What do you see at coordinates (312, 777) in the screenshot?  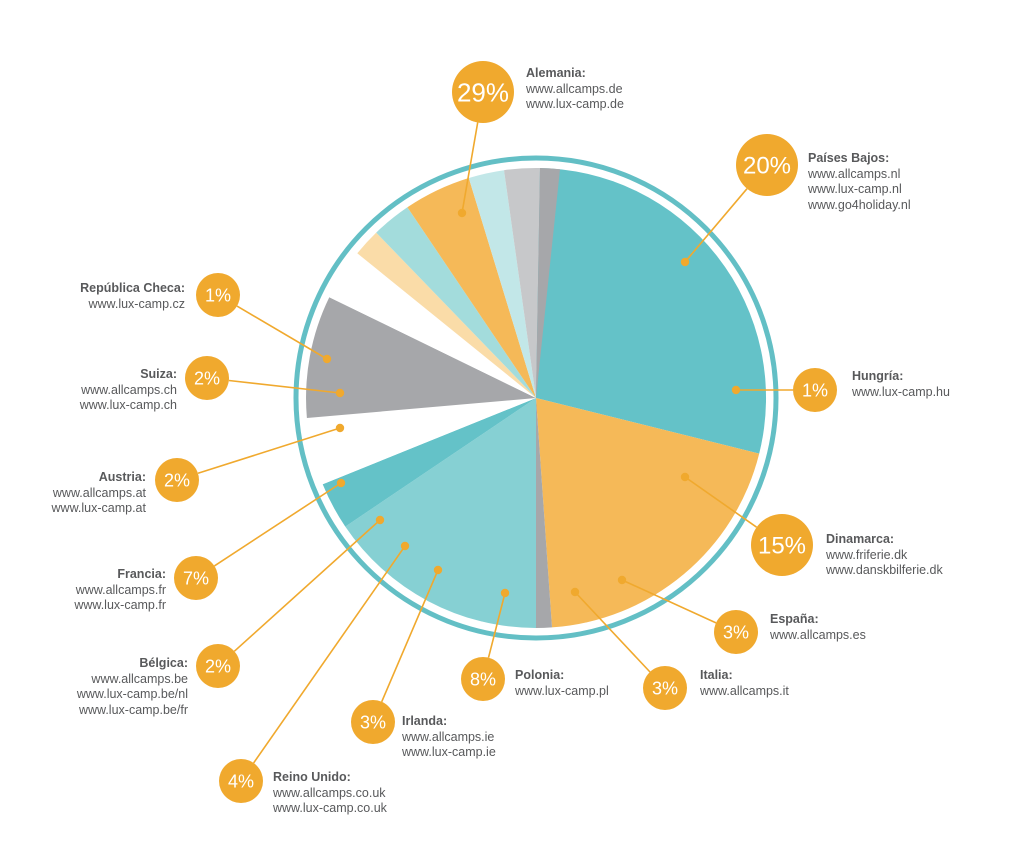 I see `country-name: Reino Unido:` at bounding box center [312, 777].